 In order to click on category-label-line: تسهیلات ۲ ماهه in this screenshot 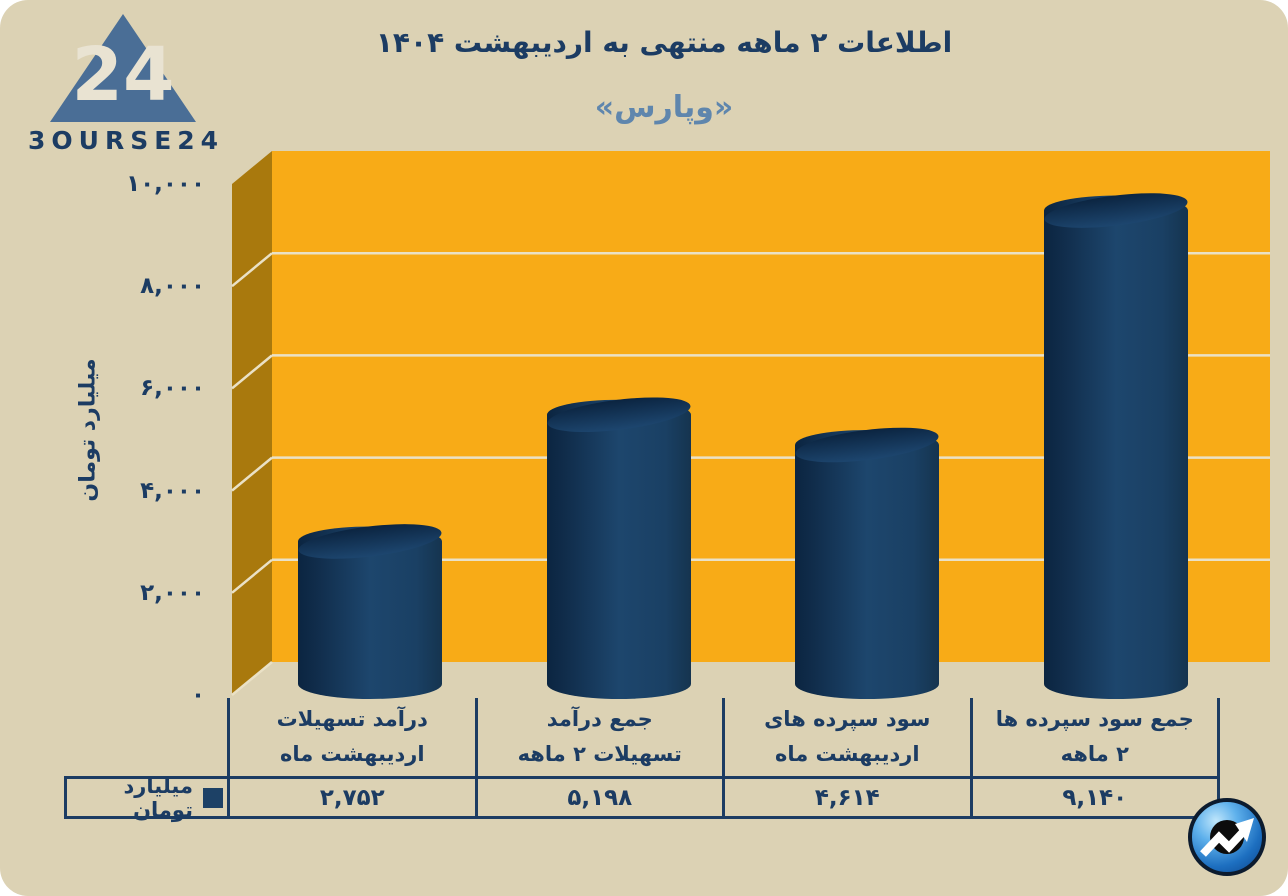, I will do `click(599, 754)`.